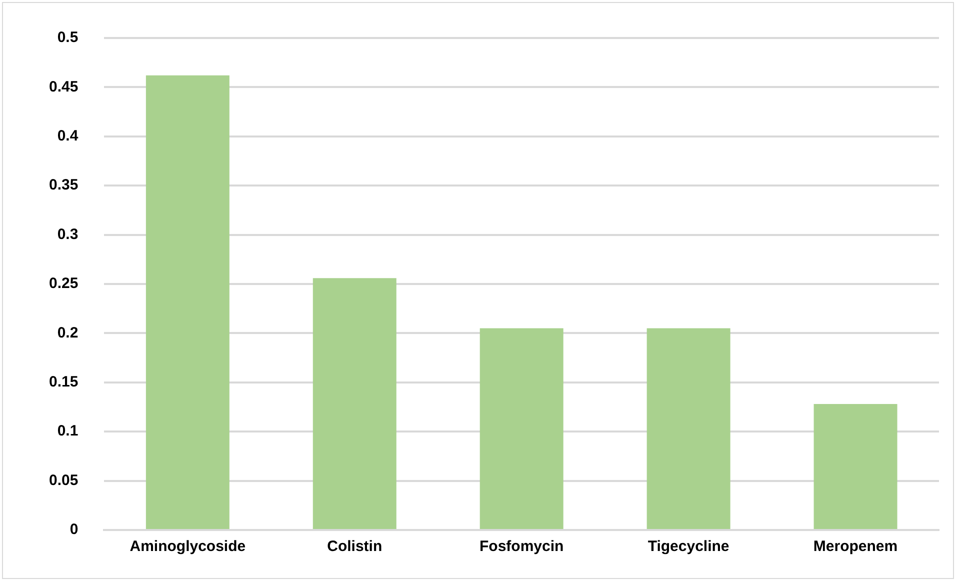 Image resolution: width=958 pixels, height=583 pixels. I want to click on y-tick-label: 0.25, so click(63, 283).